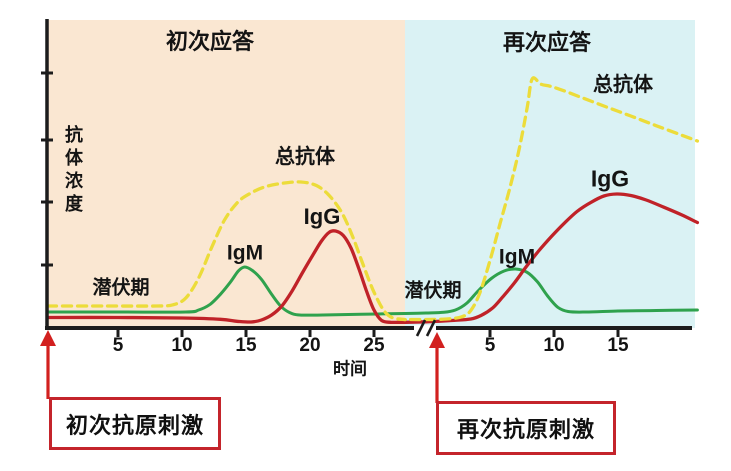 The width and height of the screenshot is (731, 471). Describe the element at coordinates (425, 328) in the screenshot. I see `axis-break-gap` at that location.